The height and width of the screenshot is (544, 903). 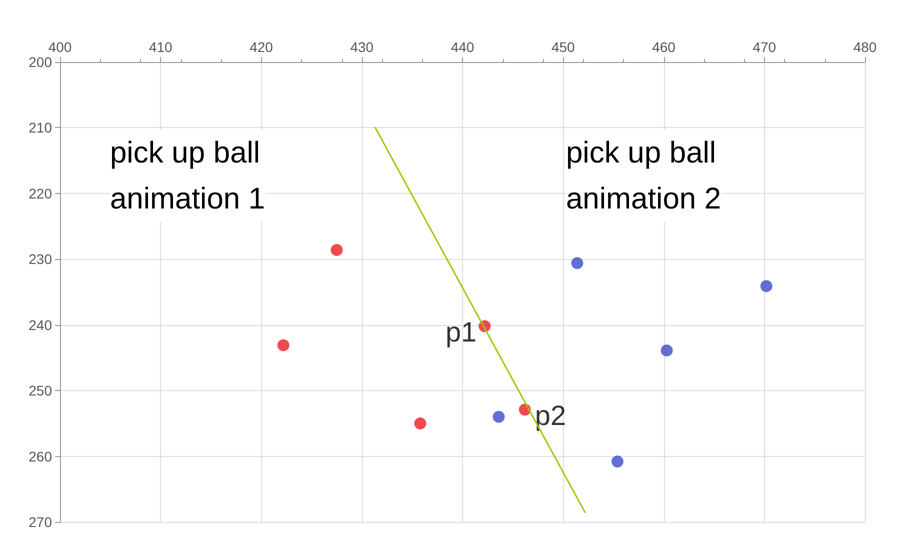 What do you see at coordinates (764, 47) in the screenshot?
I see `x-tick-label: 470` at bounding box center [764, 47].